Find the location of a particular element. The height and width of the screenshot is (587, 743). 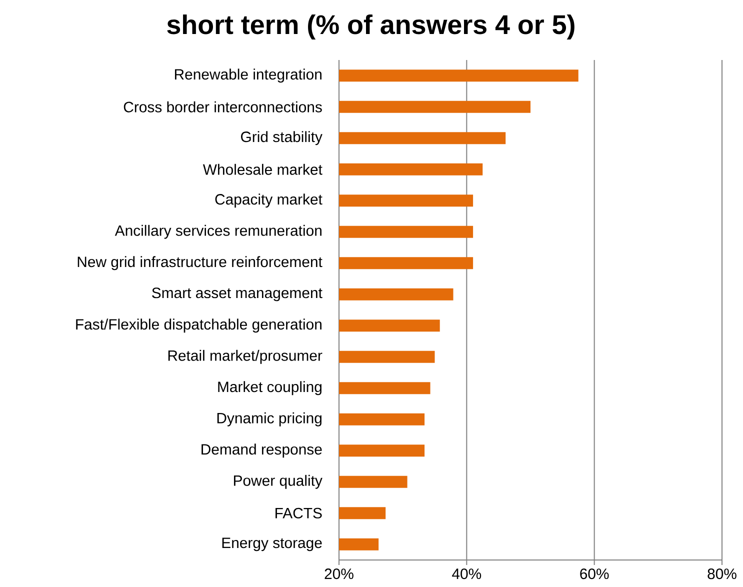

x-tick-label: 80% is located at coordinates (722, 574).